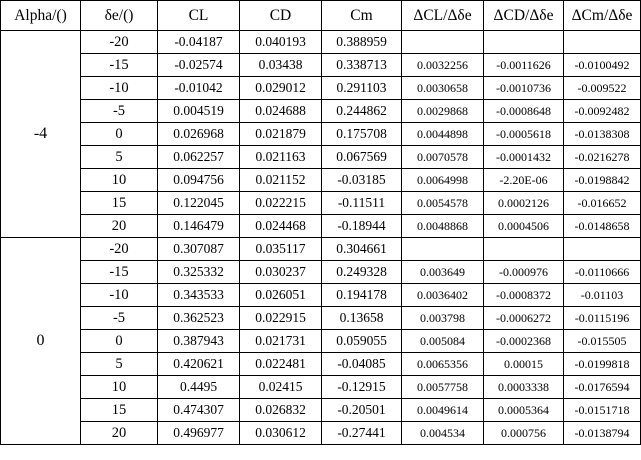 The width and height of the screenshot is (641, 460). What do you see at coordinates (361, 157) in the screenshot?
I see `cm-cell: 0.067569` at bounding box center [361, 157].